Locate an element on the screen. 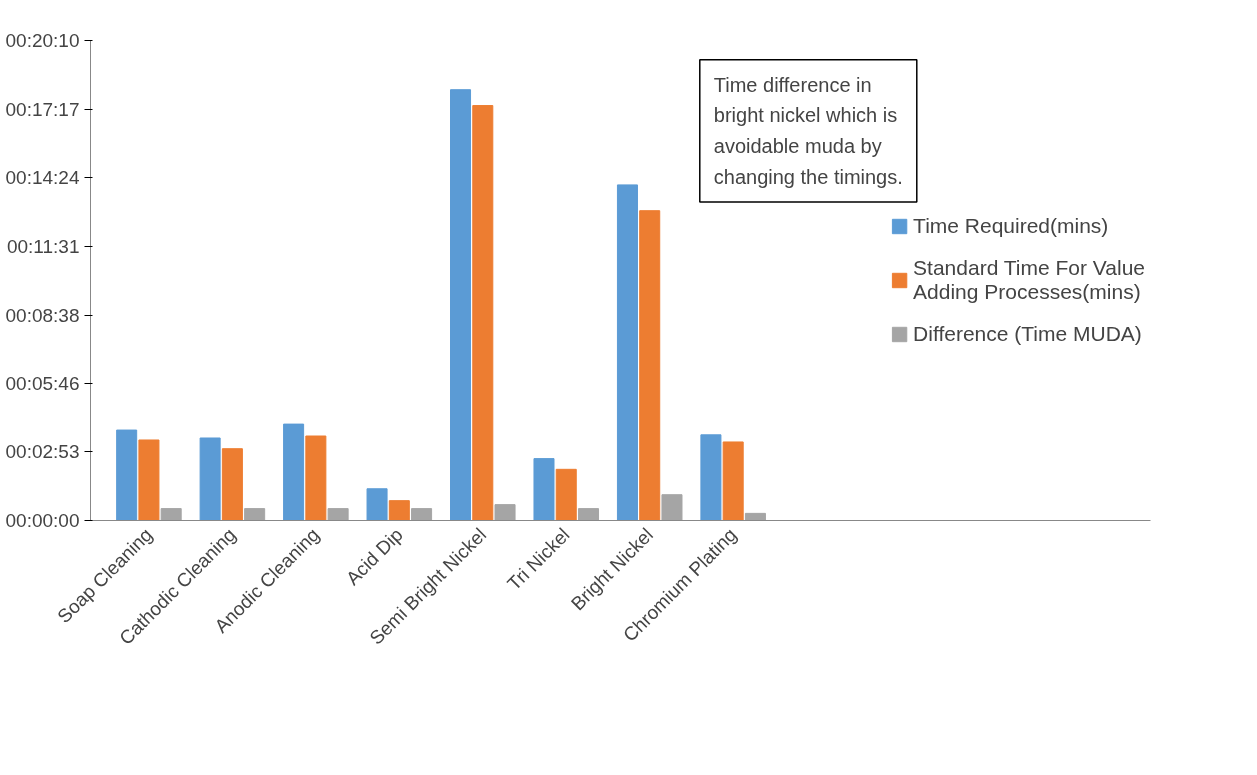 Image resolution: width=1257 pixels, height=775 pixels. y-tick-label: 00:05:46 is located at coordinates (42, 383).